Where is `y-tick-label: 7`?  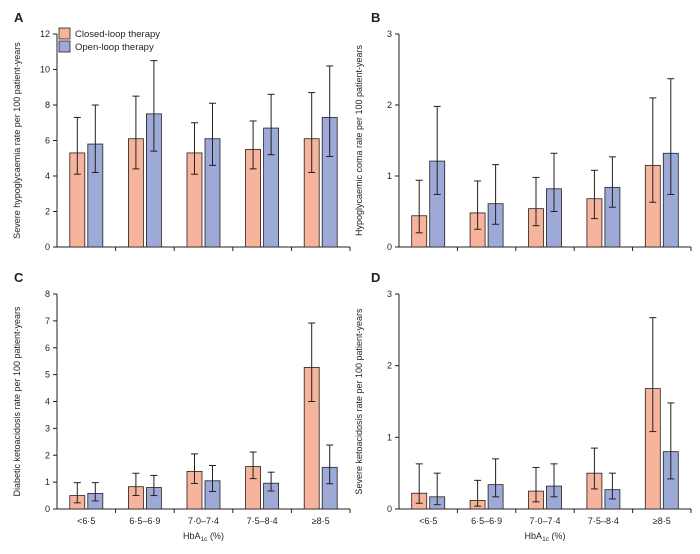
y-tick-label: 7 is located at coordinates (47, 321).